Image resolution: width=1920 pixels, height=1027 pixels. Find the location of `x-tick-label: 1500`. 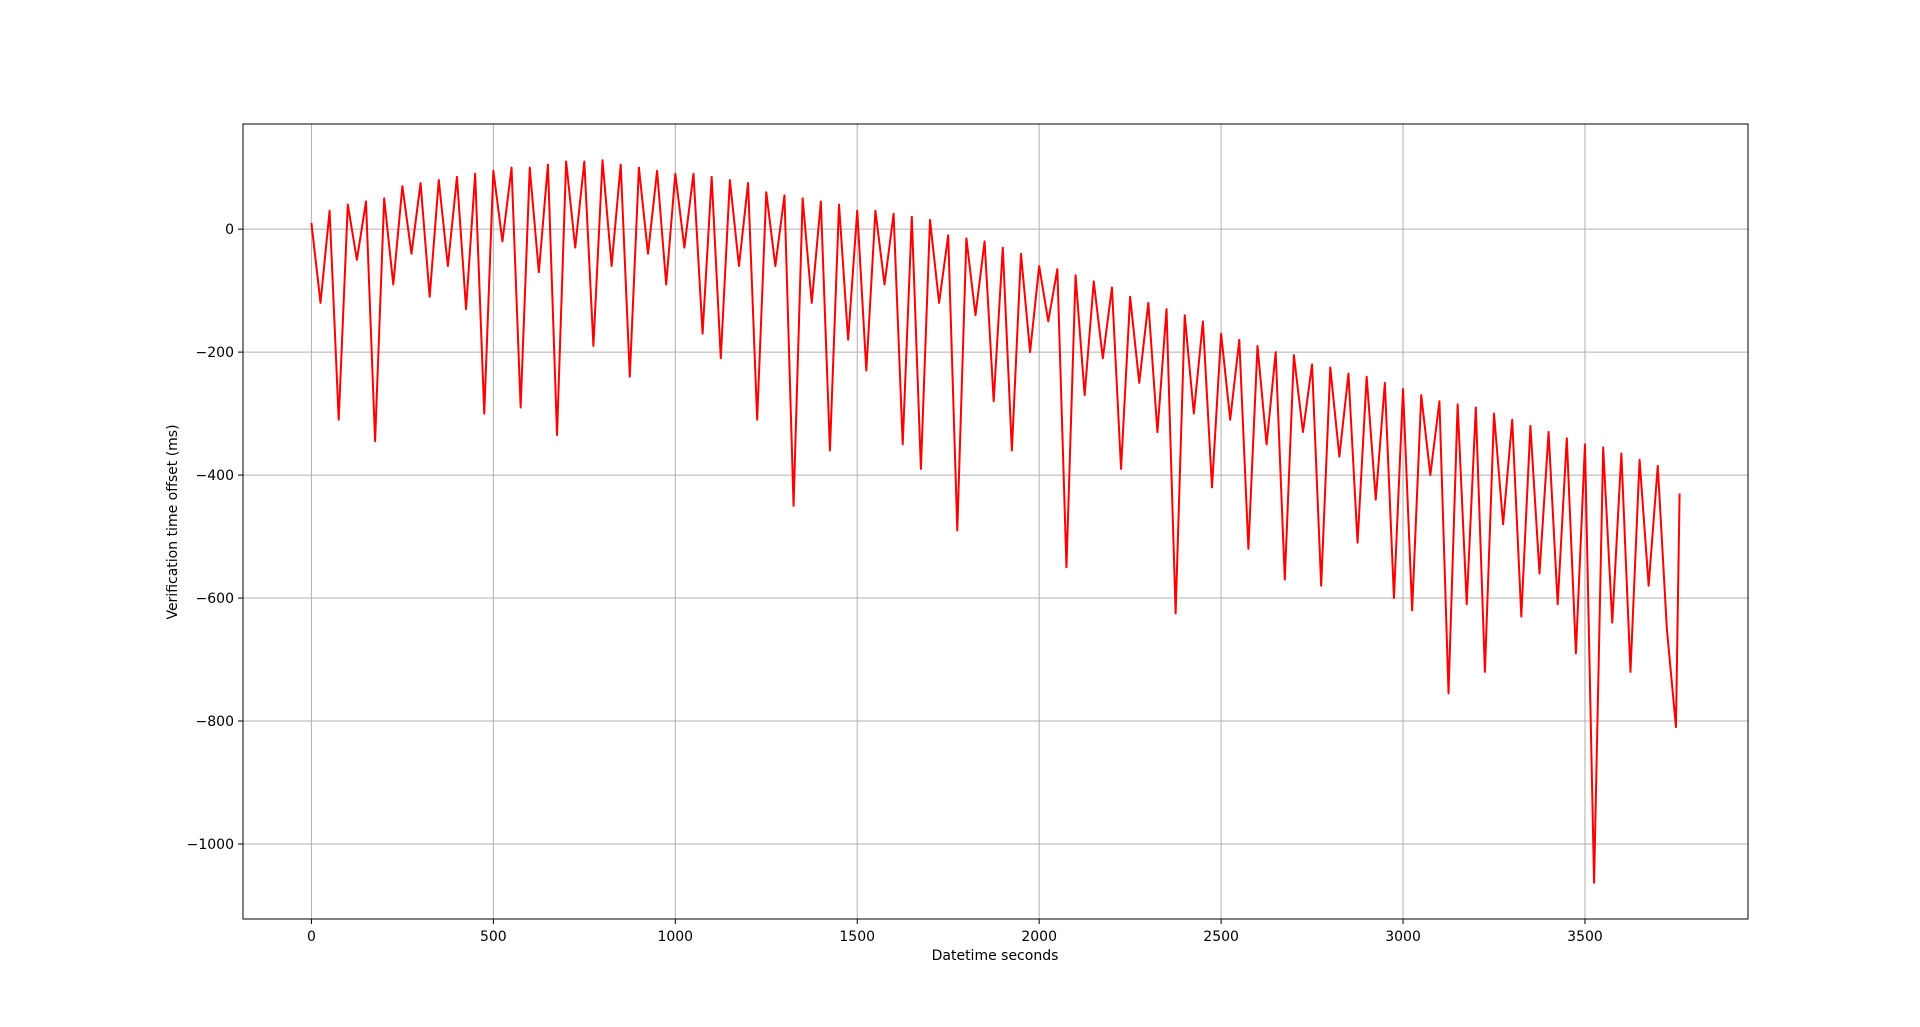

x-tick-label: 1500 is located at coordinates (857, 937).